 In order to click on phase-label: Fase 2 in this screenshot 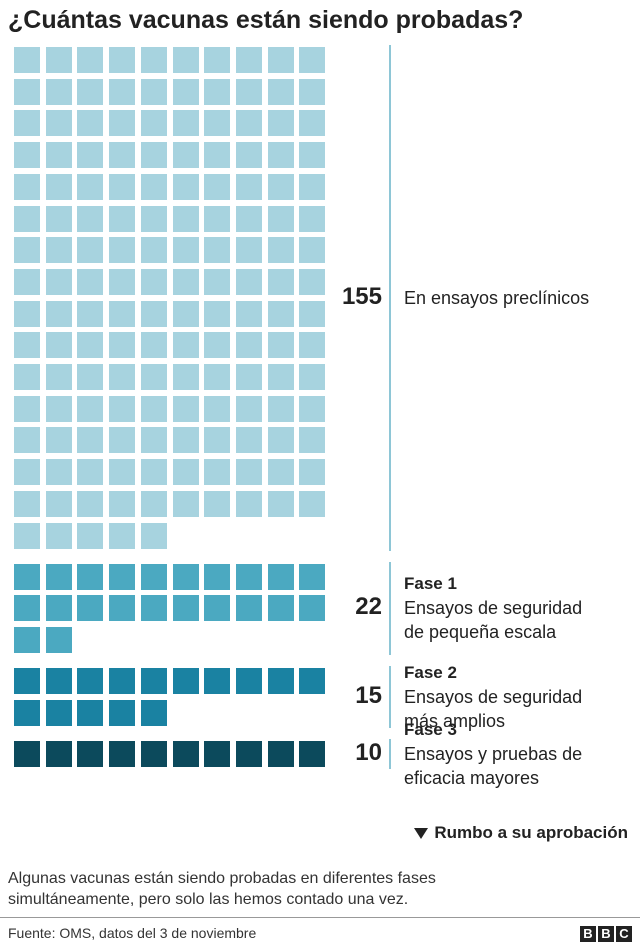, I will do `click(430, 672)`.